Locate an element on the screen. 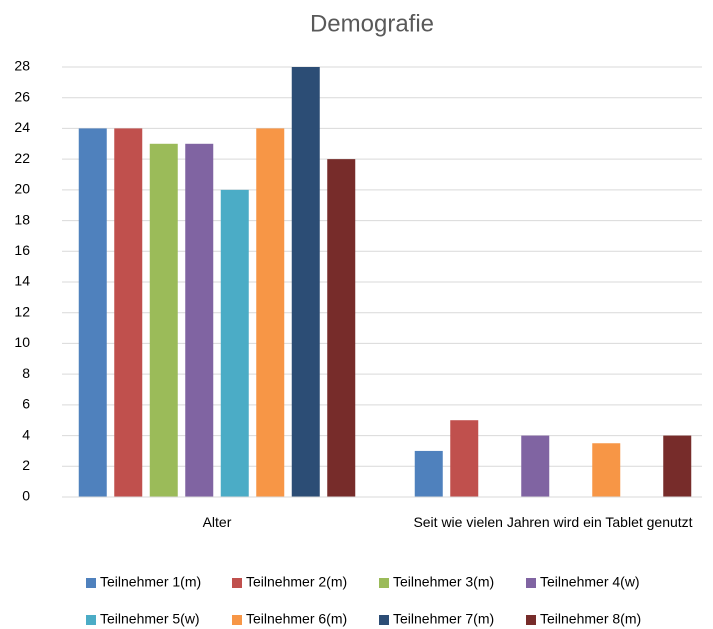 Image resolution: width=713 pixels, height=629 pixels. legend-label: Teilnehmer 4(w) is located at coordinates (590, 582).